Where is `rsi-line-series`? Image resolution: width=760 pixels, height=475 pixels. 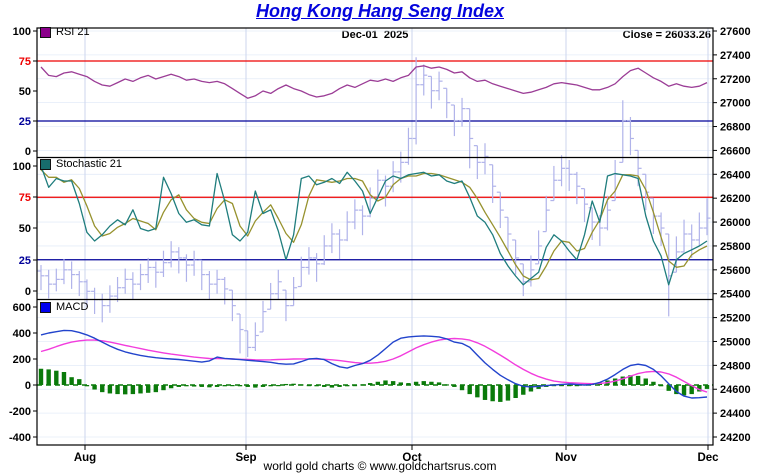
rsi-line-series is located at coordinates (374, 82).